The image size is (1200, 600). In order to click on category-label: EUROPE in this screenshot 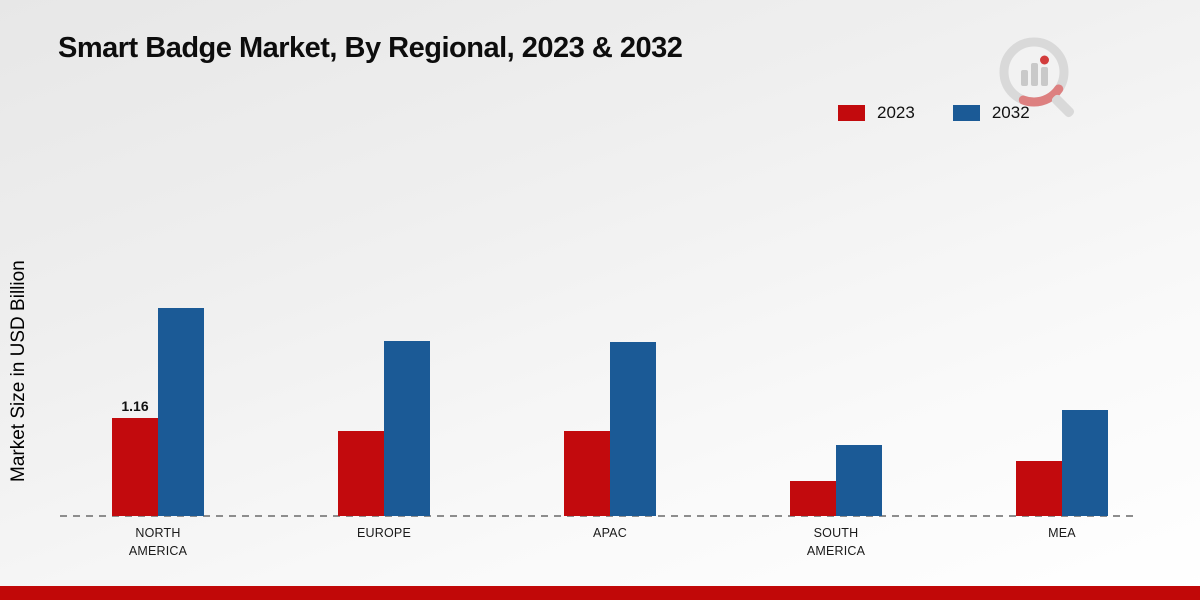, I will do `click(384, 533)`.